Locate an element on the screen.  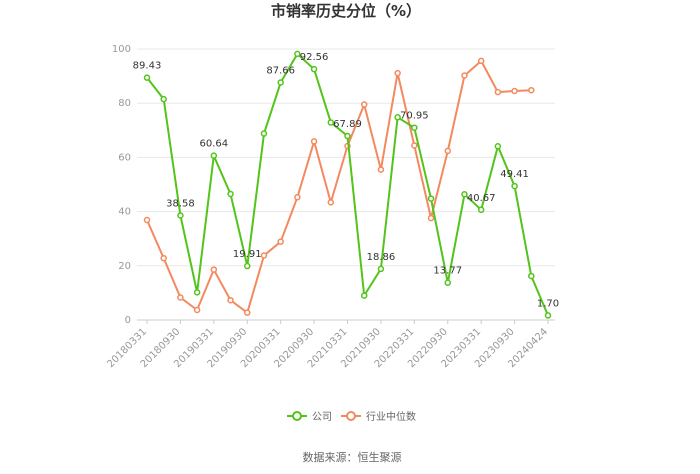
data-label-company: 49.41 is located at coordinates (514, 174).